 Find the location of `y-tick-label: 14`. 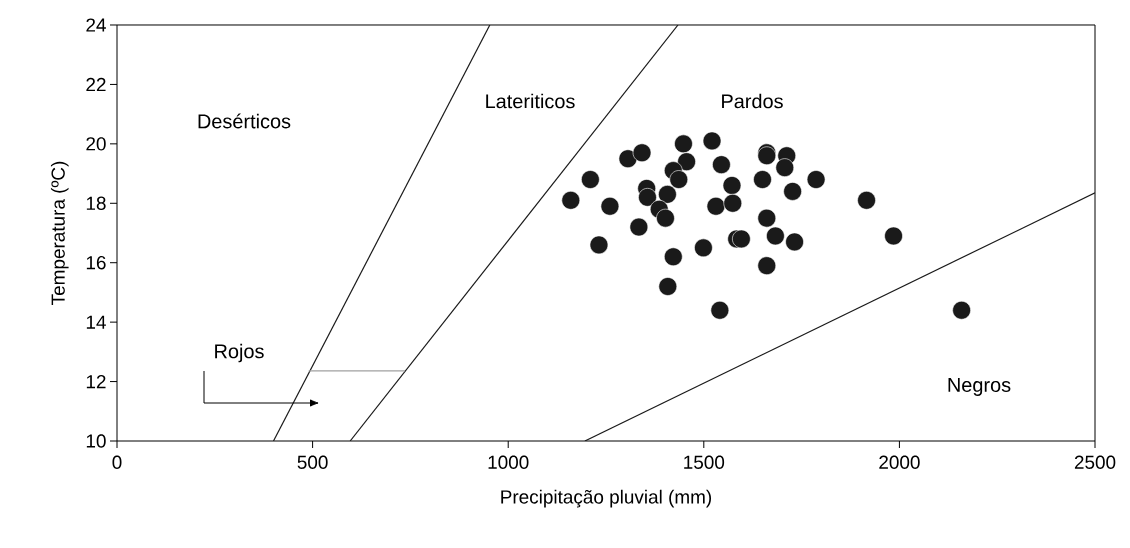

y-tick-label: 14 is located at coordinates (96, 322).